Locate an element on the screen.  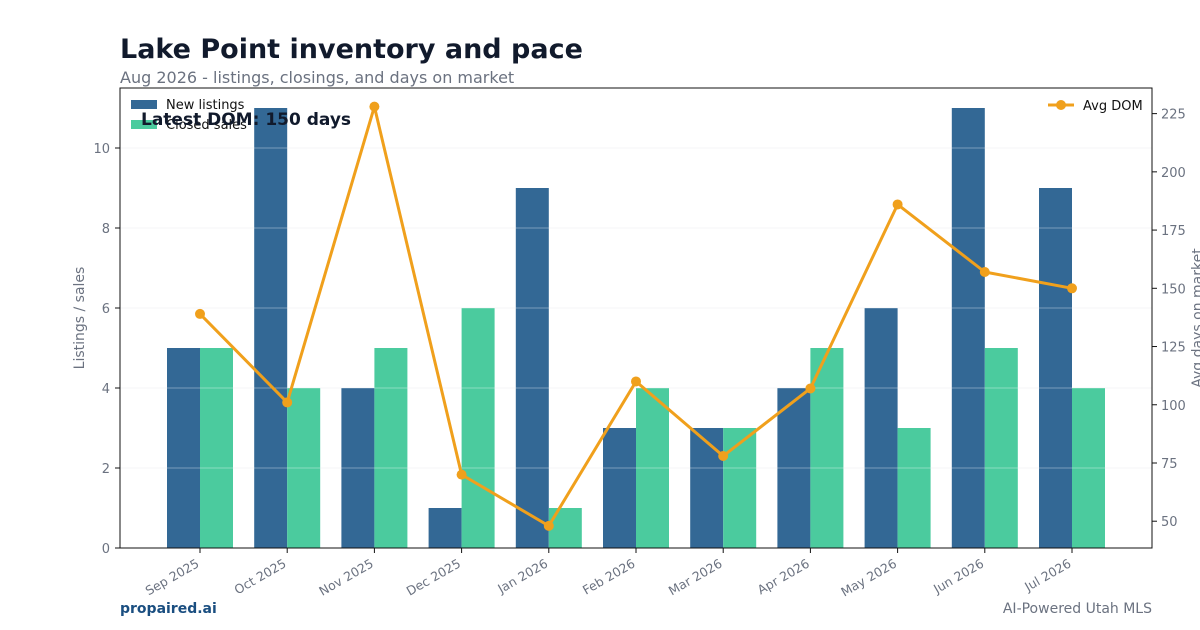
y2-tick-label: 225 is located at coordinates (1173, 115).